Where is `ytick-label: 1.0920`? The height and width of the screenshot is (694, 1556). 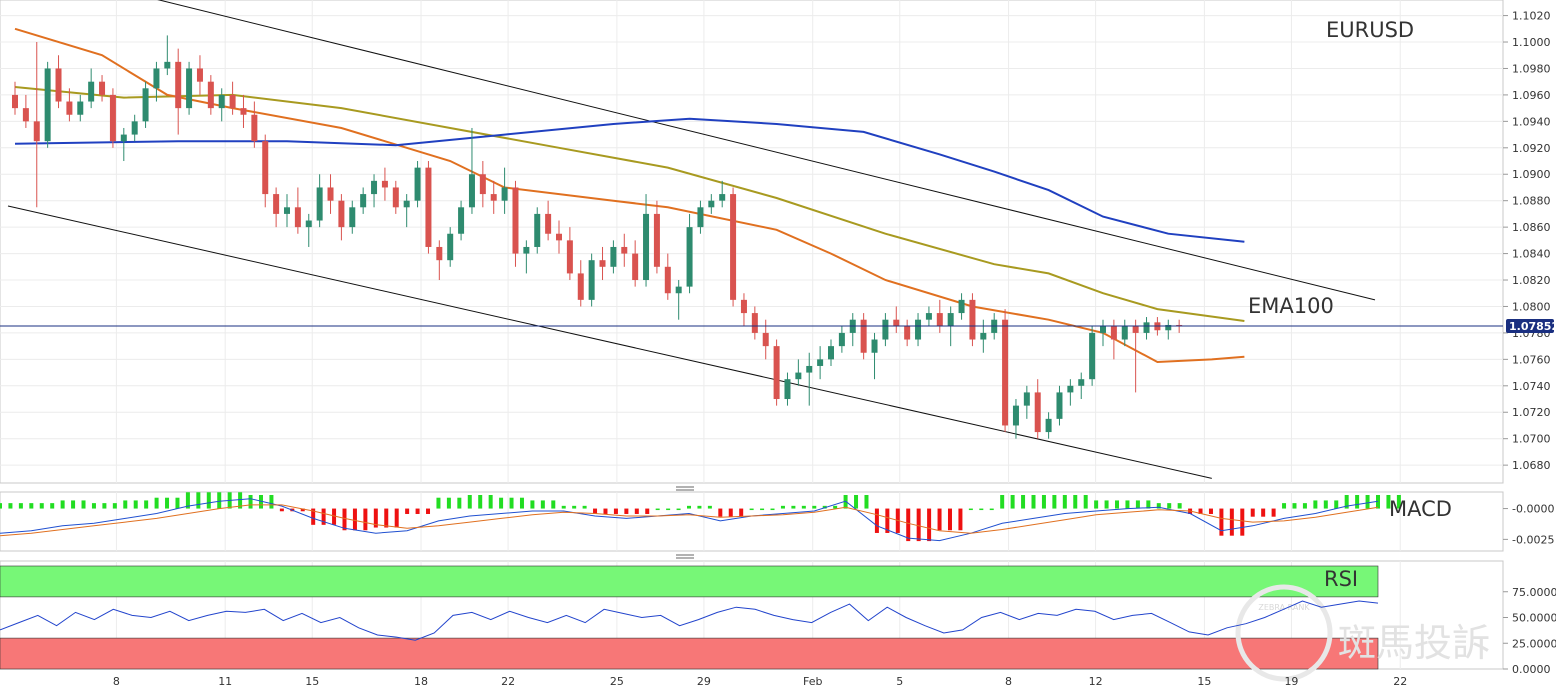 ytick-label: 1.0920 is located at coordinates (1531, 148).